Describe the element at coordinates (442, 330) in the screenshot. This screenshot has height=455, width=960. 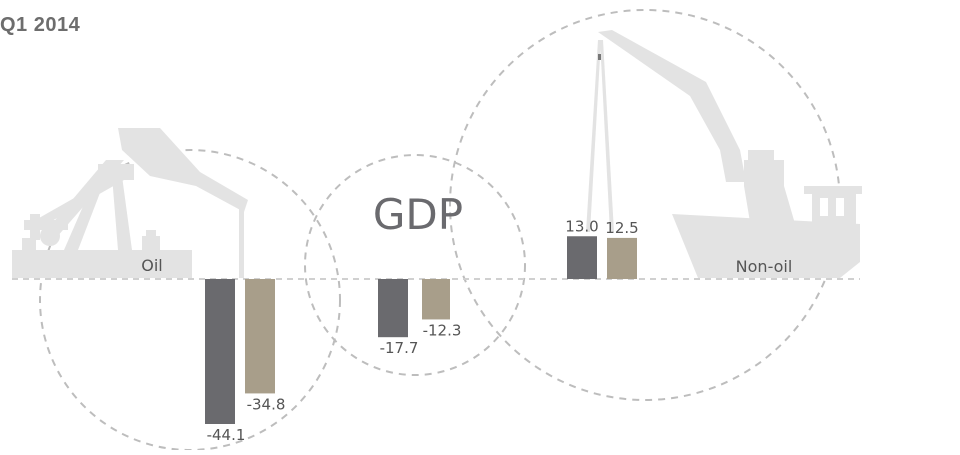
I see `data-label-gdp-s2: -12.3` at that location.